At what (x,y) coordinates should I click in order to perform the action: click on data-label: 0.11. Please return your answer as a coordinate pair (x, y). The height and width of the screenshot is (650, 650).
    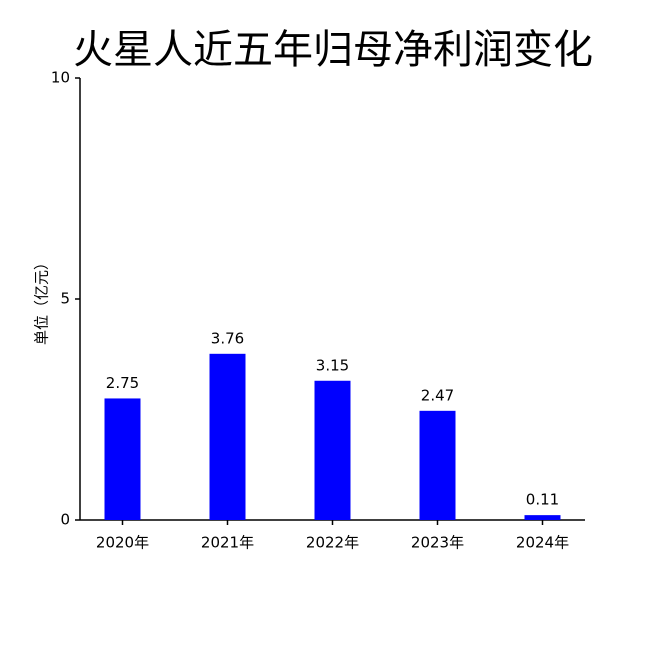
    Looking at the image, I should click on (542, 500).